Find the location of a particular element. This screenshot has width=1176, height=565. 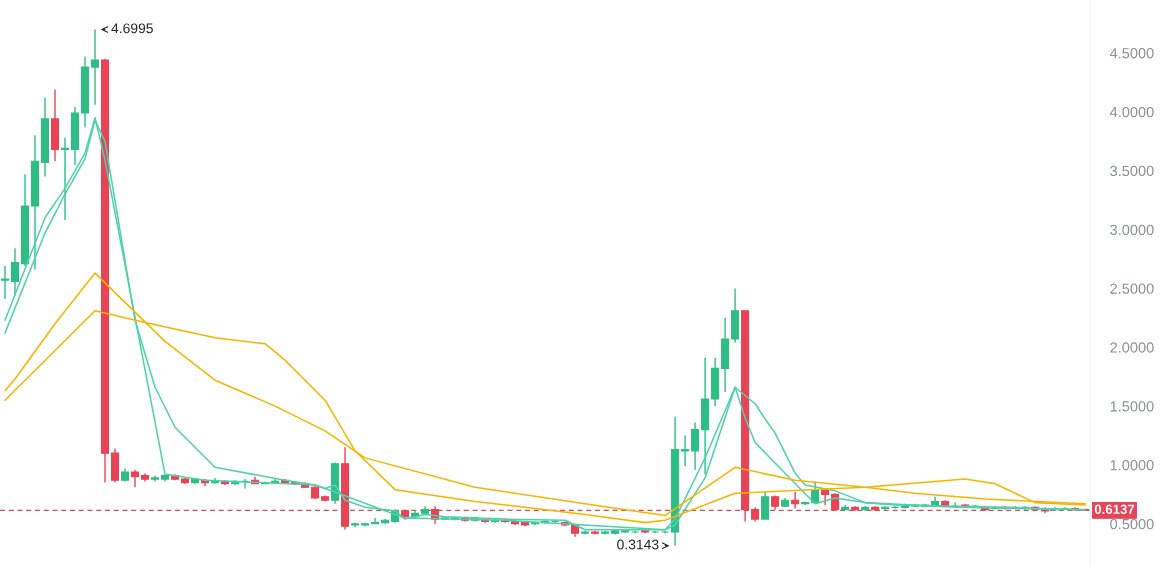

y-tick-label: 3.0000 is located at coordinates (1132, 229).